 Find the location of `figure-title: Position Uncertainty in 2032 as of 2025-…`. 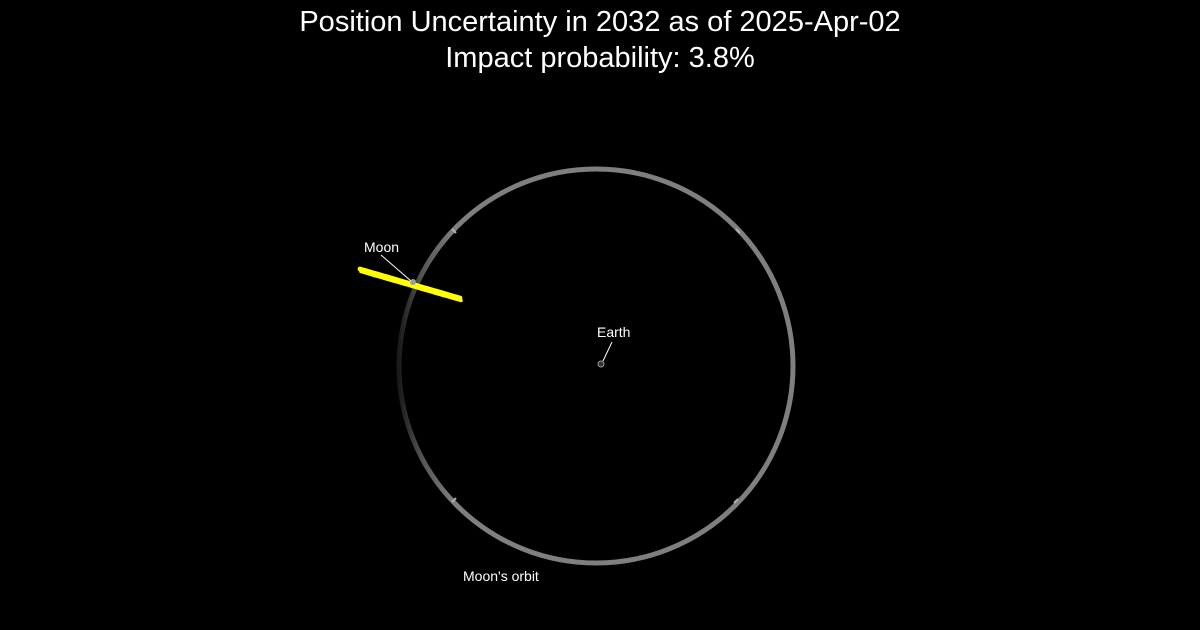

figure-title: Position Uncertainty in 2032 as of 2025-… is located at coordinates (600, 40).